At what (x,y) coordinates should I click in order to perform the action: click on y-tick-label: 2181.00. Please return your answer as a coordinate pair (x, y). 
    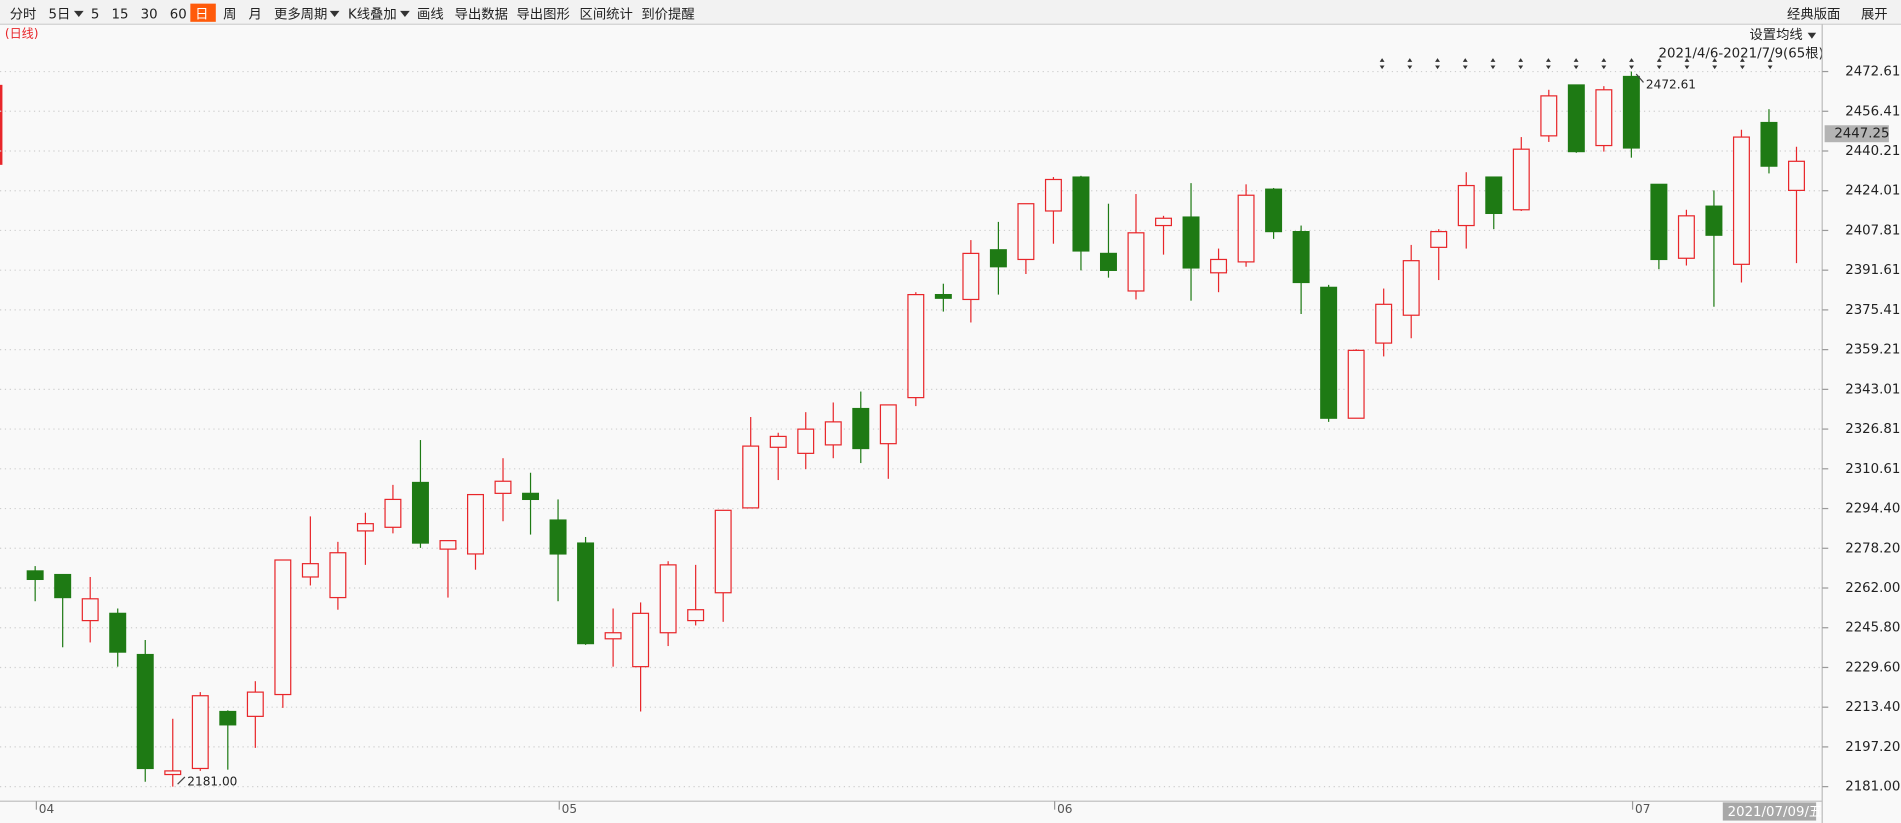
    Looking at the image, I should click on (1872, 787).